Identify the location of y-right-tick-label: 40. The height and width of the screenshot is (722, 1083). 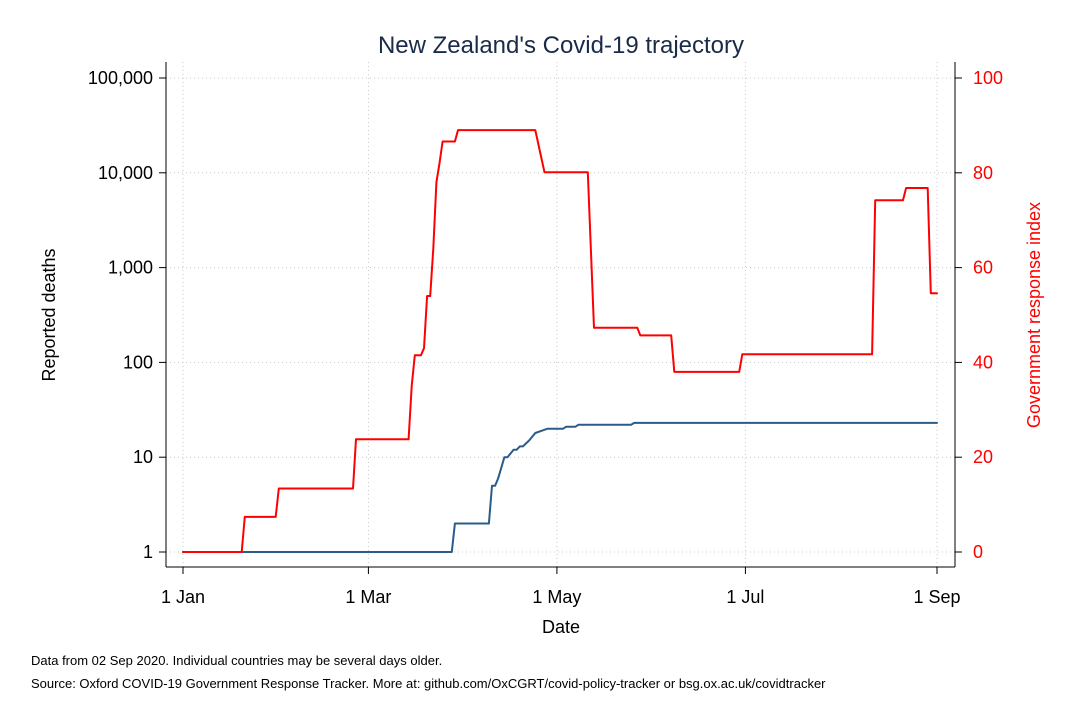
(983, 362).